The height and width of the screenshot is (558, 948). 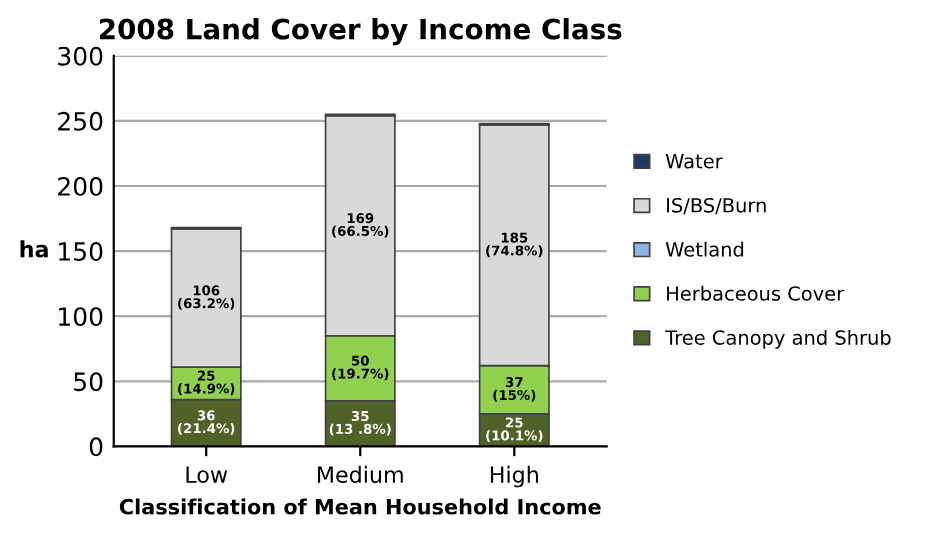 What do you see at coordinates (88, 382) in the screenshot?
I see `y-tick-label: 50` at bounding box center [88, 382].